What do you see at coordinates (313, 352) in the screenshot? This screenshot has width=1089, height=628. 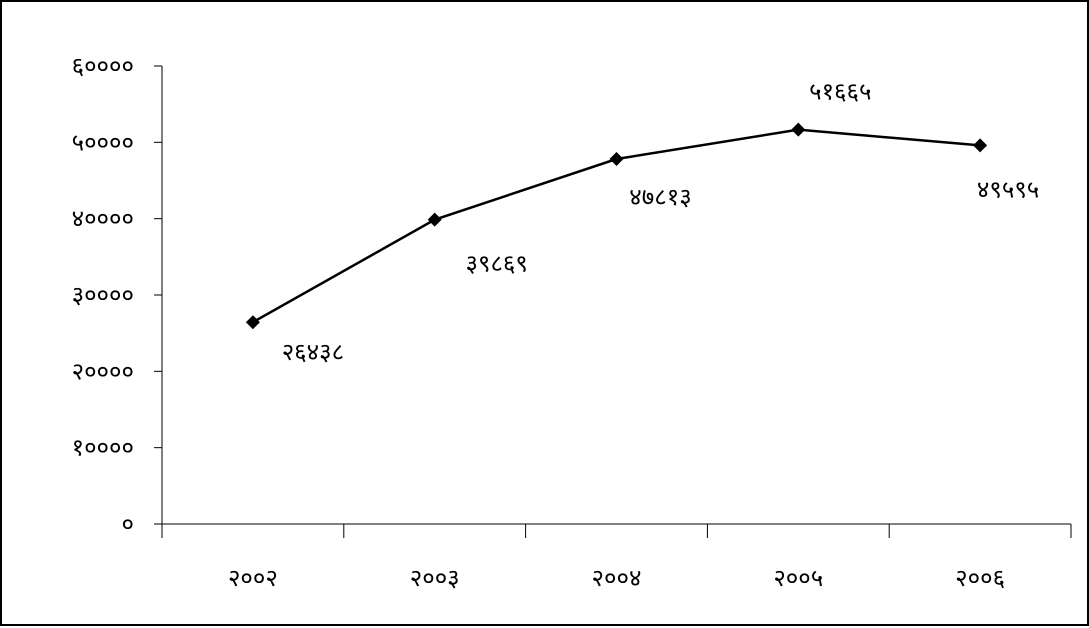 I see `data-label: २६४३८` at bounding box center [313, 352].